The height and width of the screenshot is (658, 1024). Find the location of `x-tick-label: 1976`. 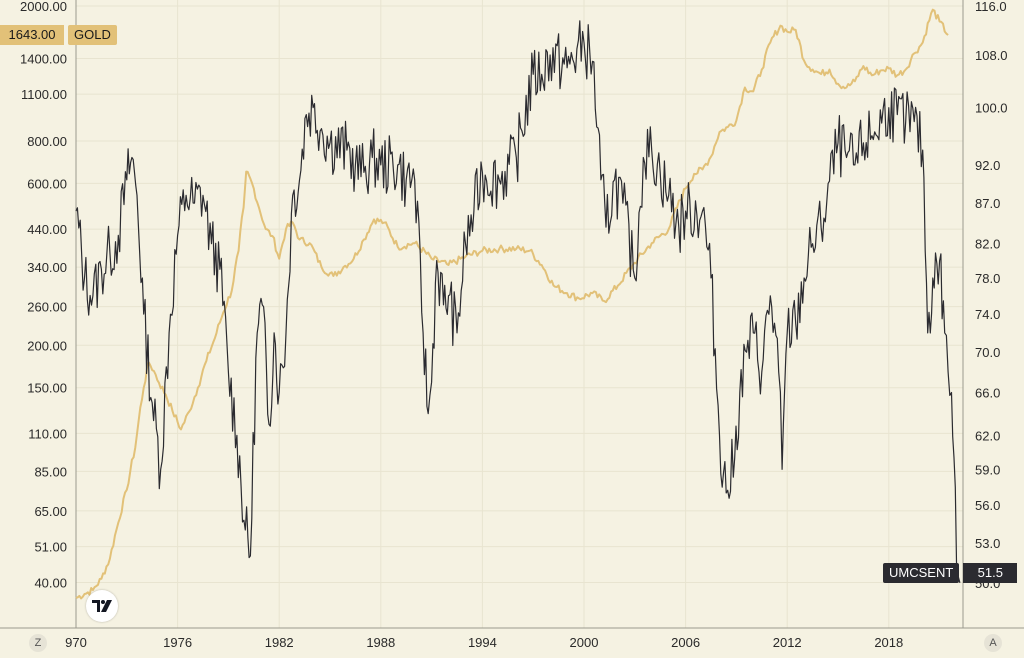

x-tick-label: 1976 is located at coordinates (177, 642).